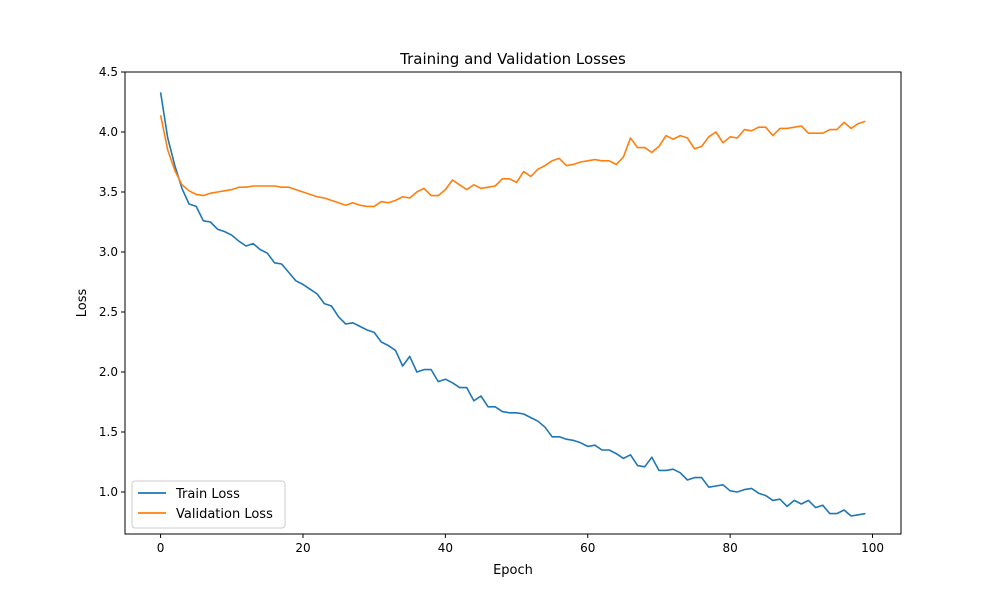  What do you see at coordinates (513, 570) in the screenshot?
I see `x-axis-label: Epoch` at bounding box center [513, 570].